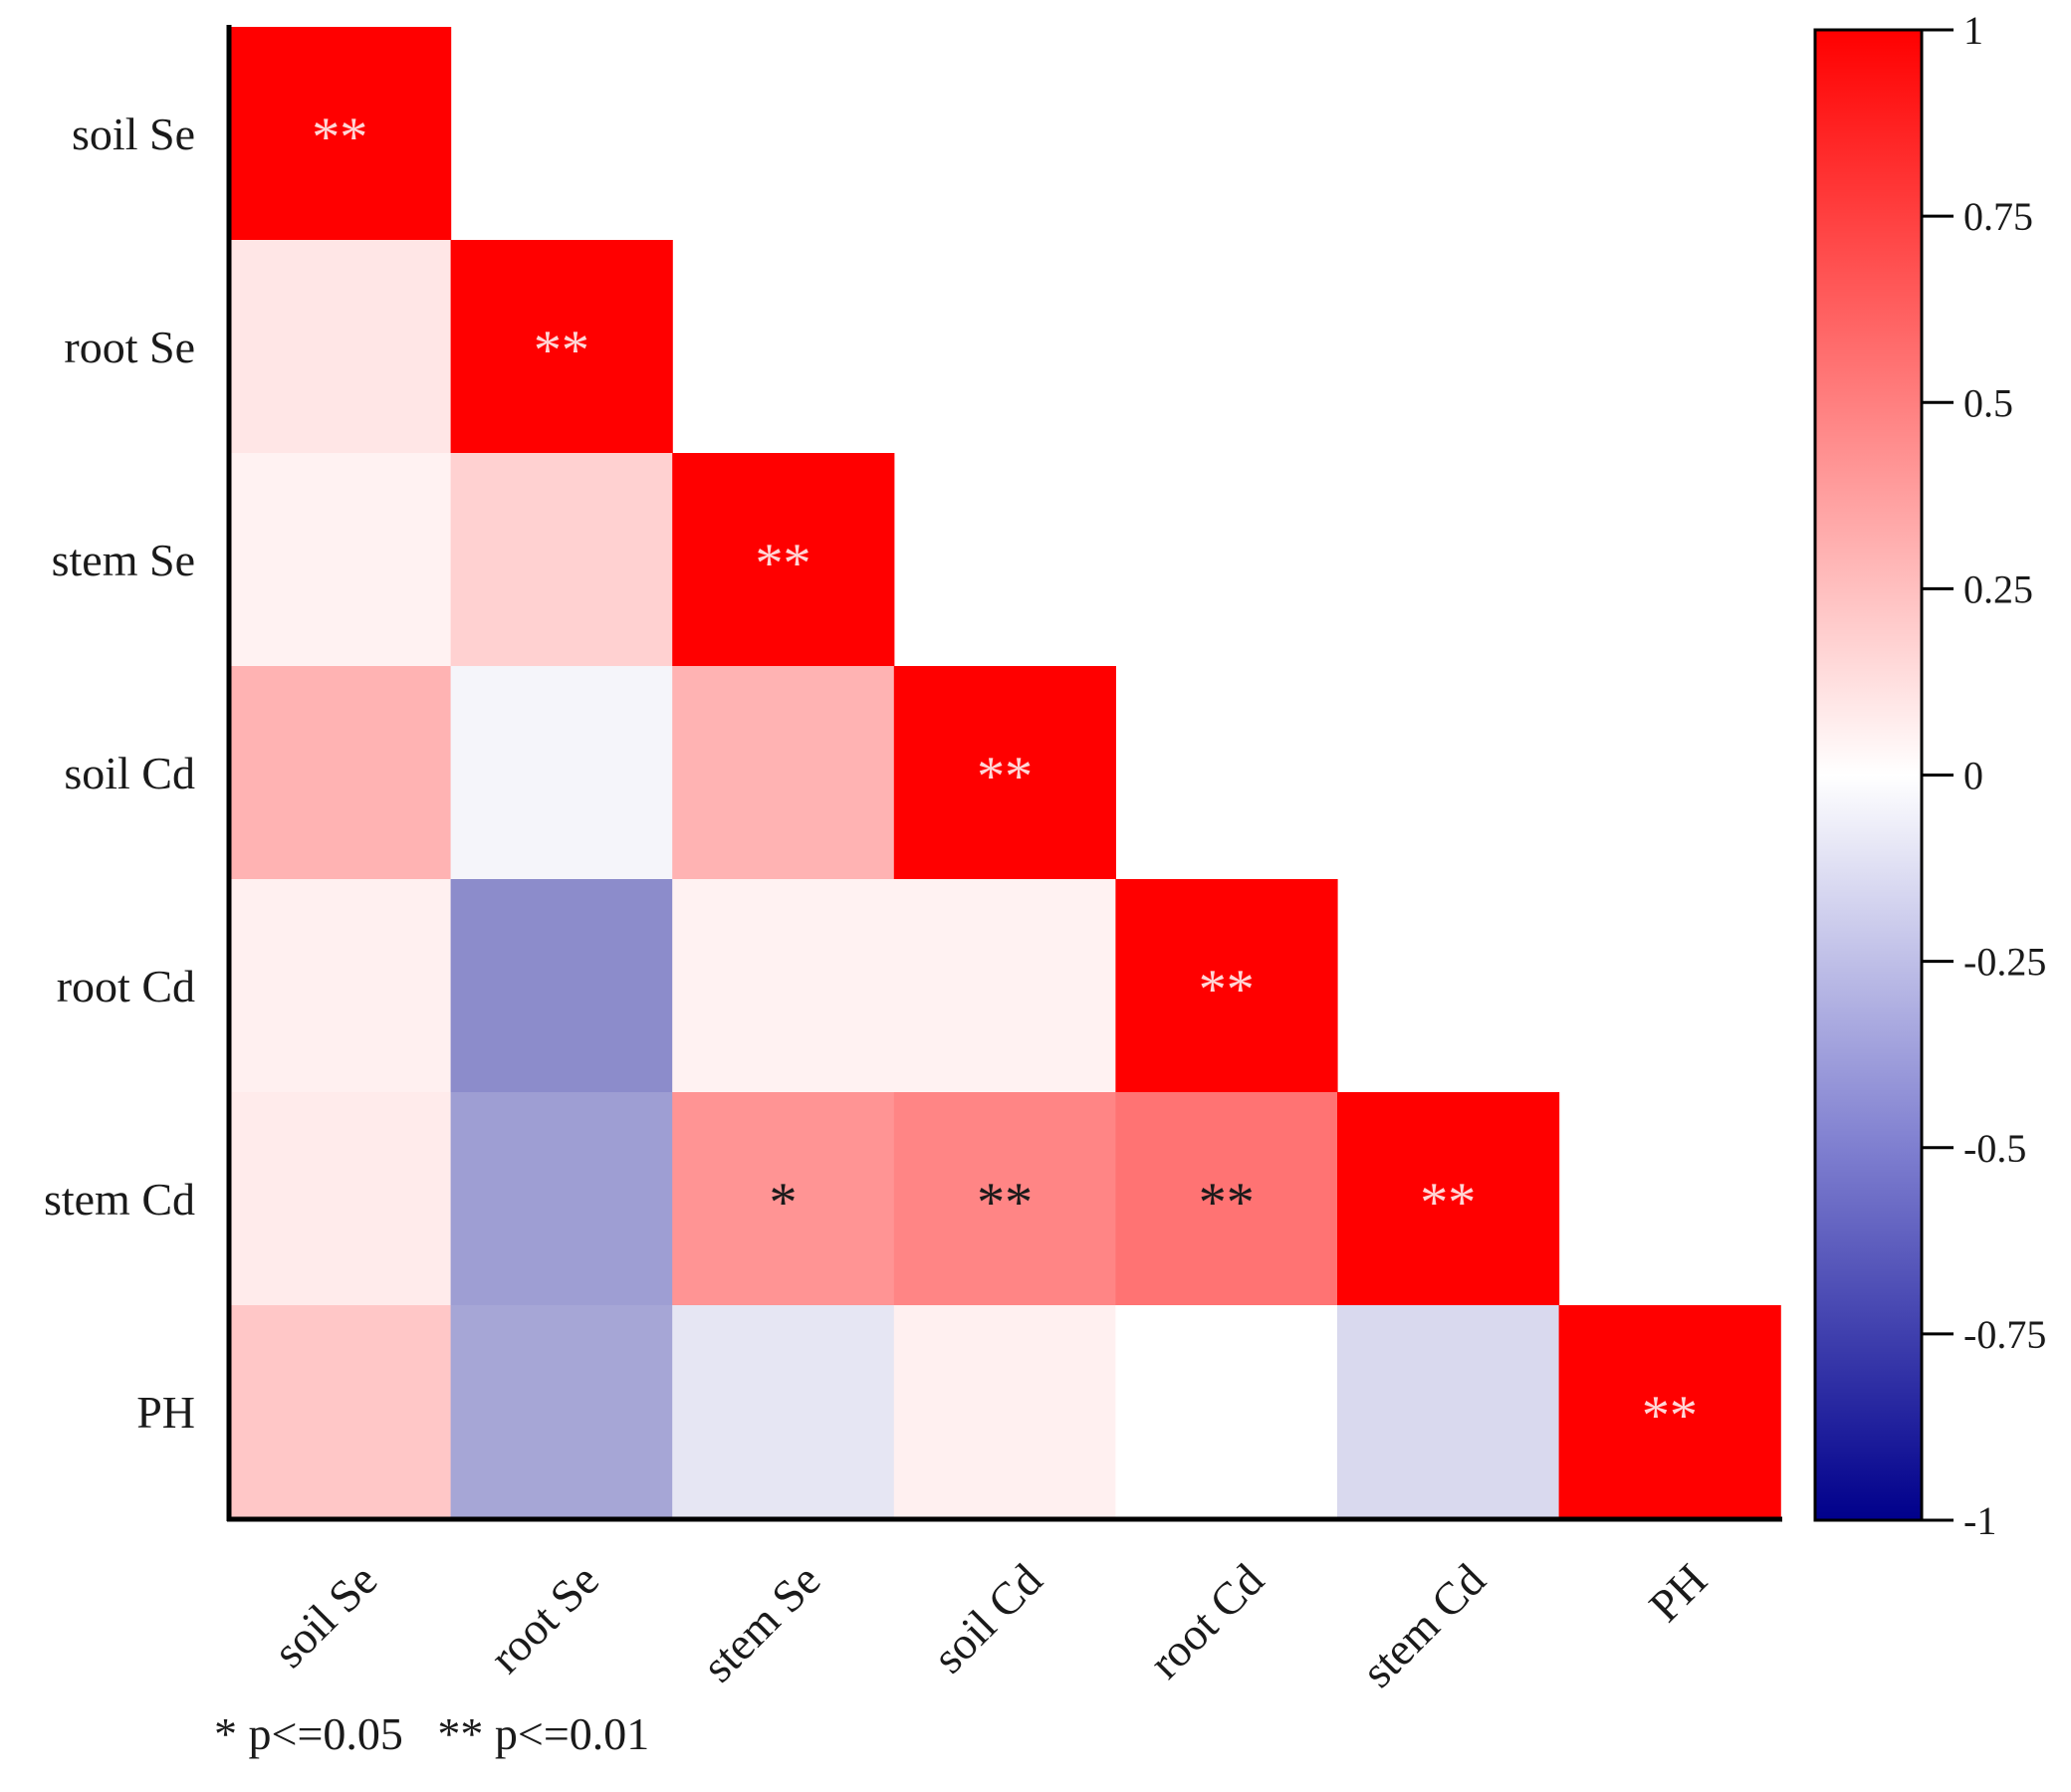 This screenshot has height=1792, width=2071. What do you see at coordinates (432, 1733) in the screenshot?
I see `significance-legend: * p<=0.05 ** p<=0.01` at bounding box center [432, 1733].